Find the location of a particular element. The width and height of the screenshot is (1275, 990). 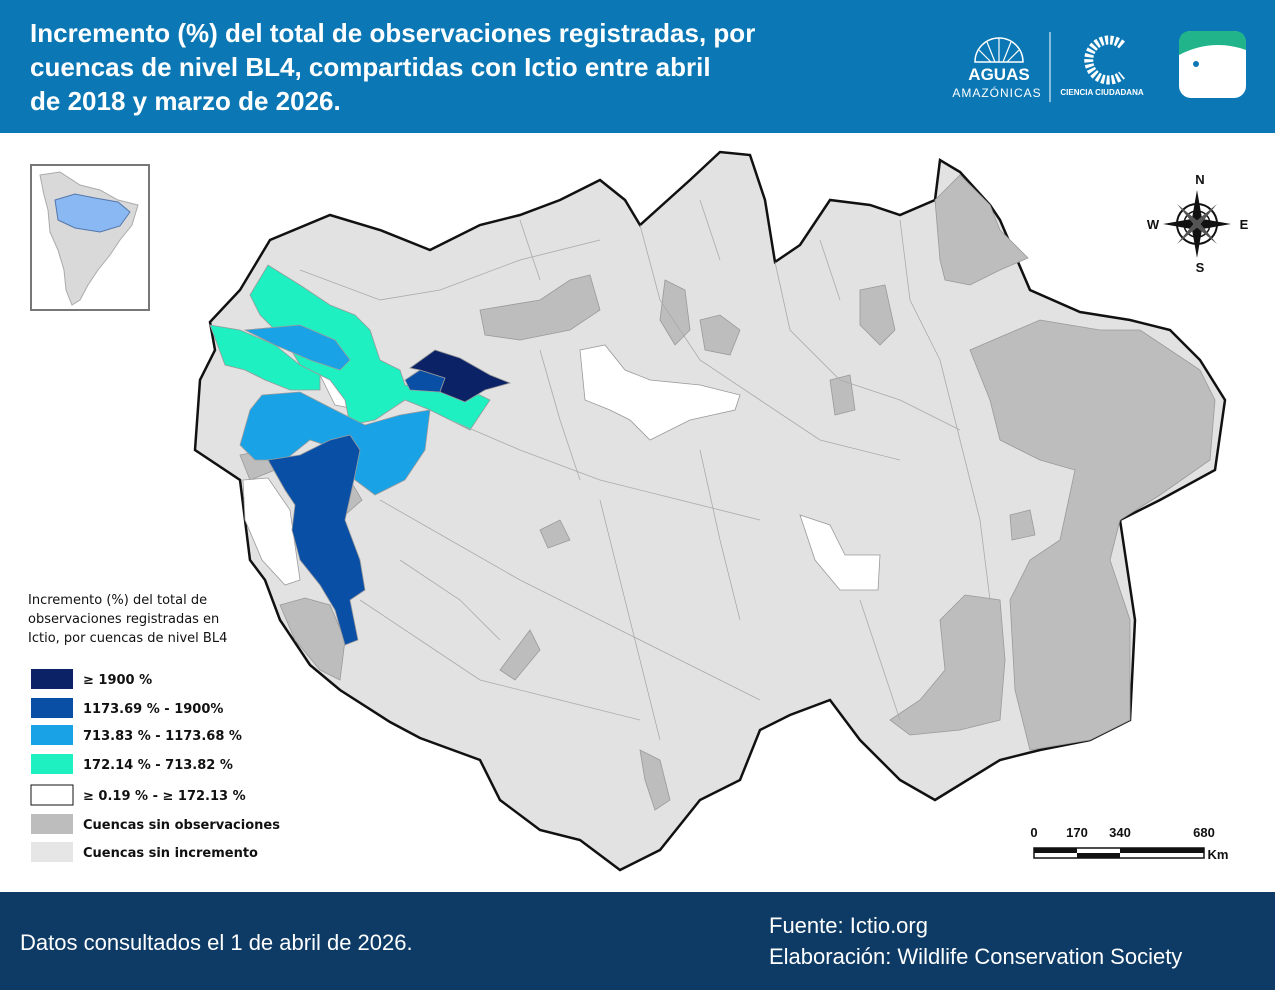

legend-label: 1173.69 % - 1900% is located at coordinates (153, 709).